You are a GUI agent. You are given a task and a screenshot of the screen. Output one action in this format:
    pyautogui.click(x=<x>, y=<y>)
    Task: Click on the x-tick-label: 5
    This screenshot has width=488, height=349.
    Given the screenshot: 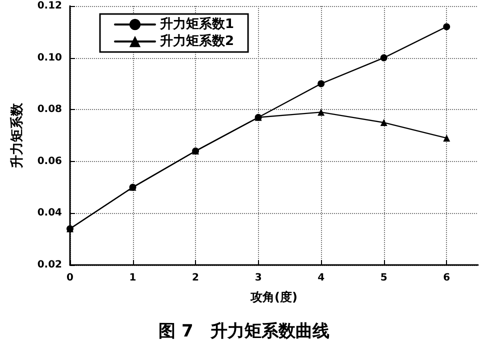 What is the action you would take?
    pyautogui.click(x=384, y=278)
    